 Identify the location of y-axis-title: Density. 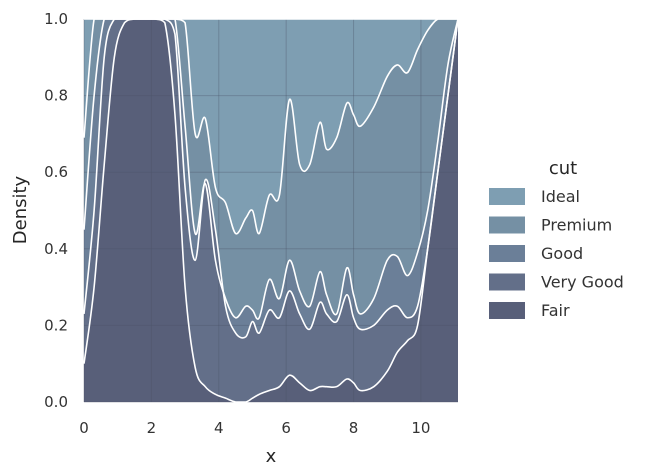
(20, 209).